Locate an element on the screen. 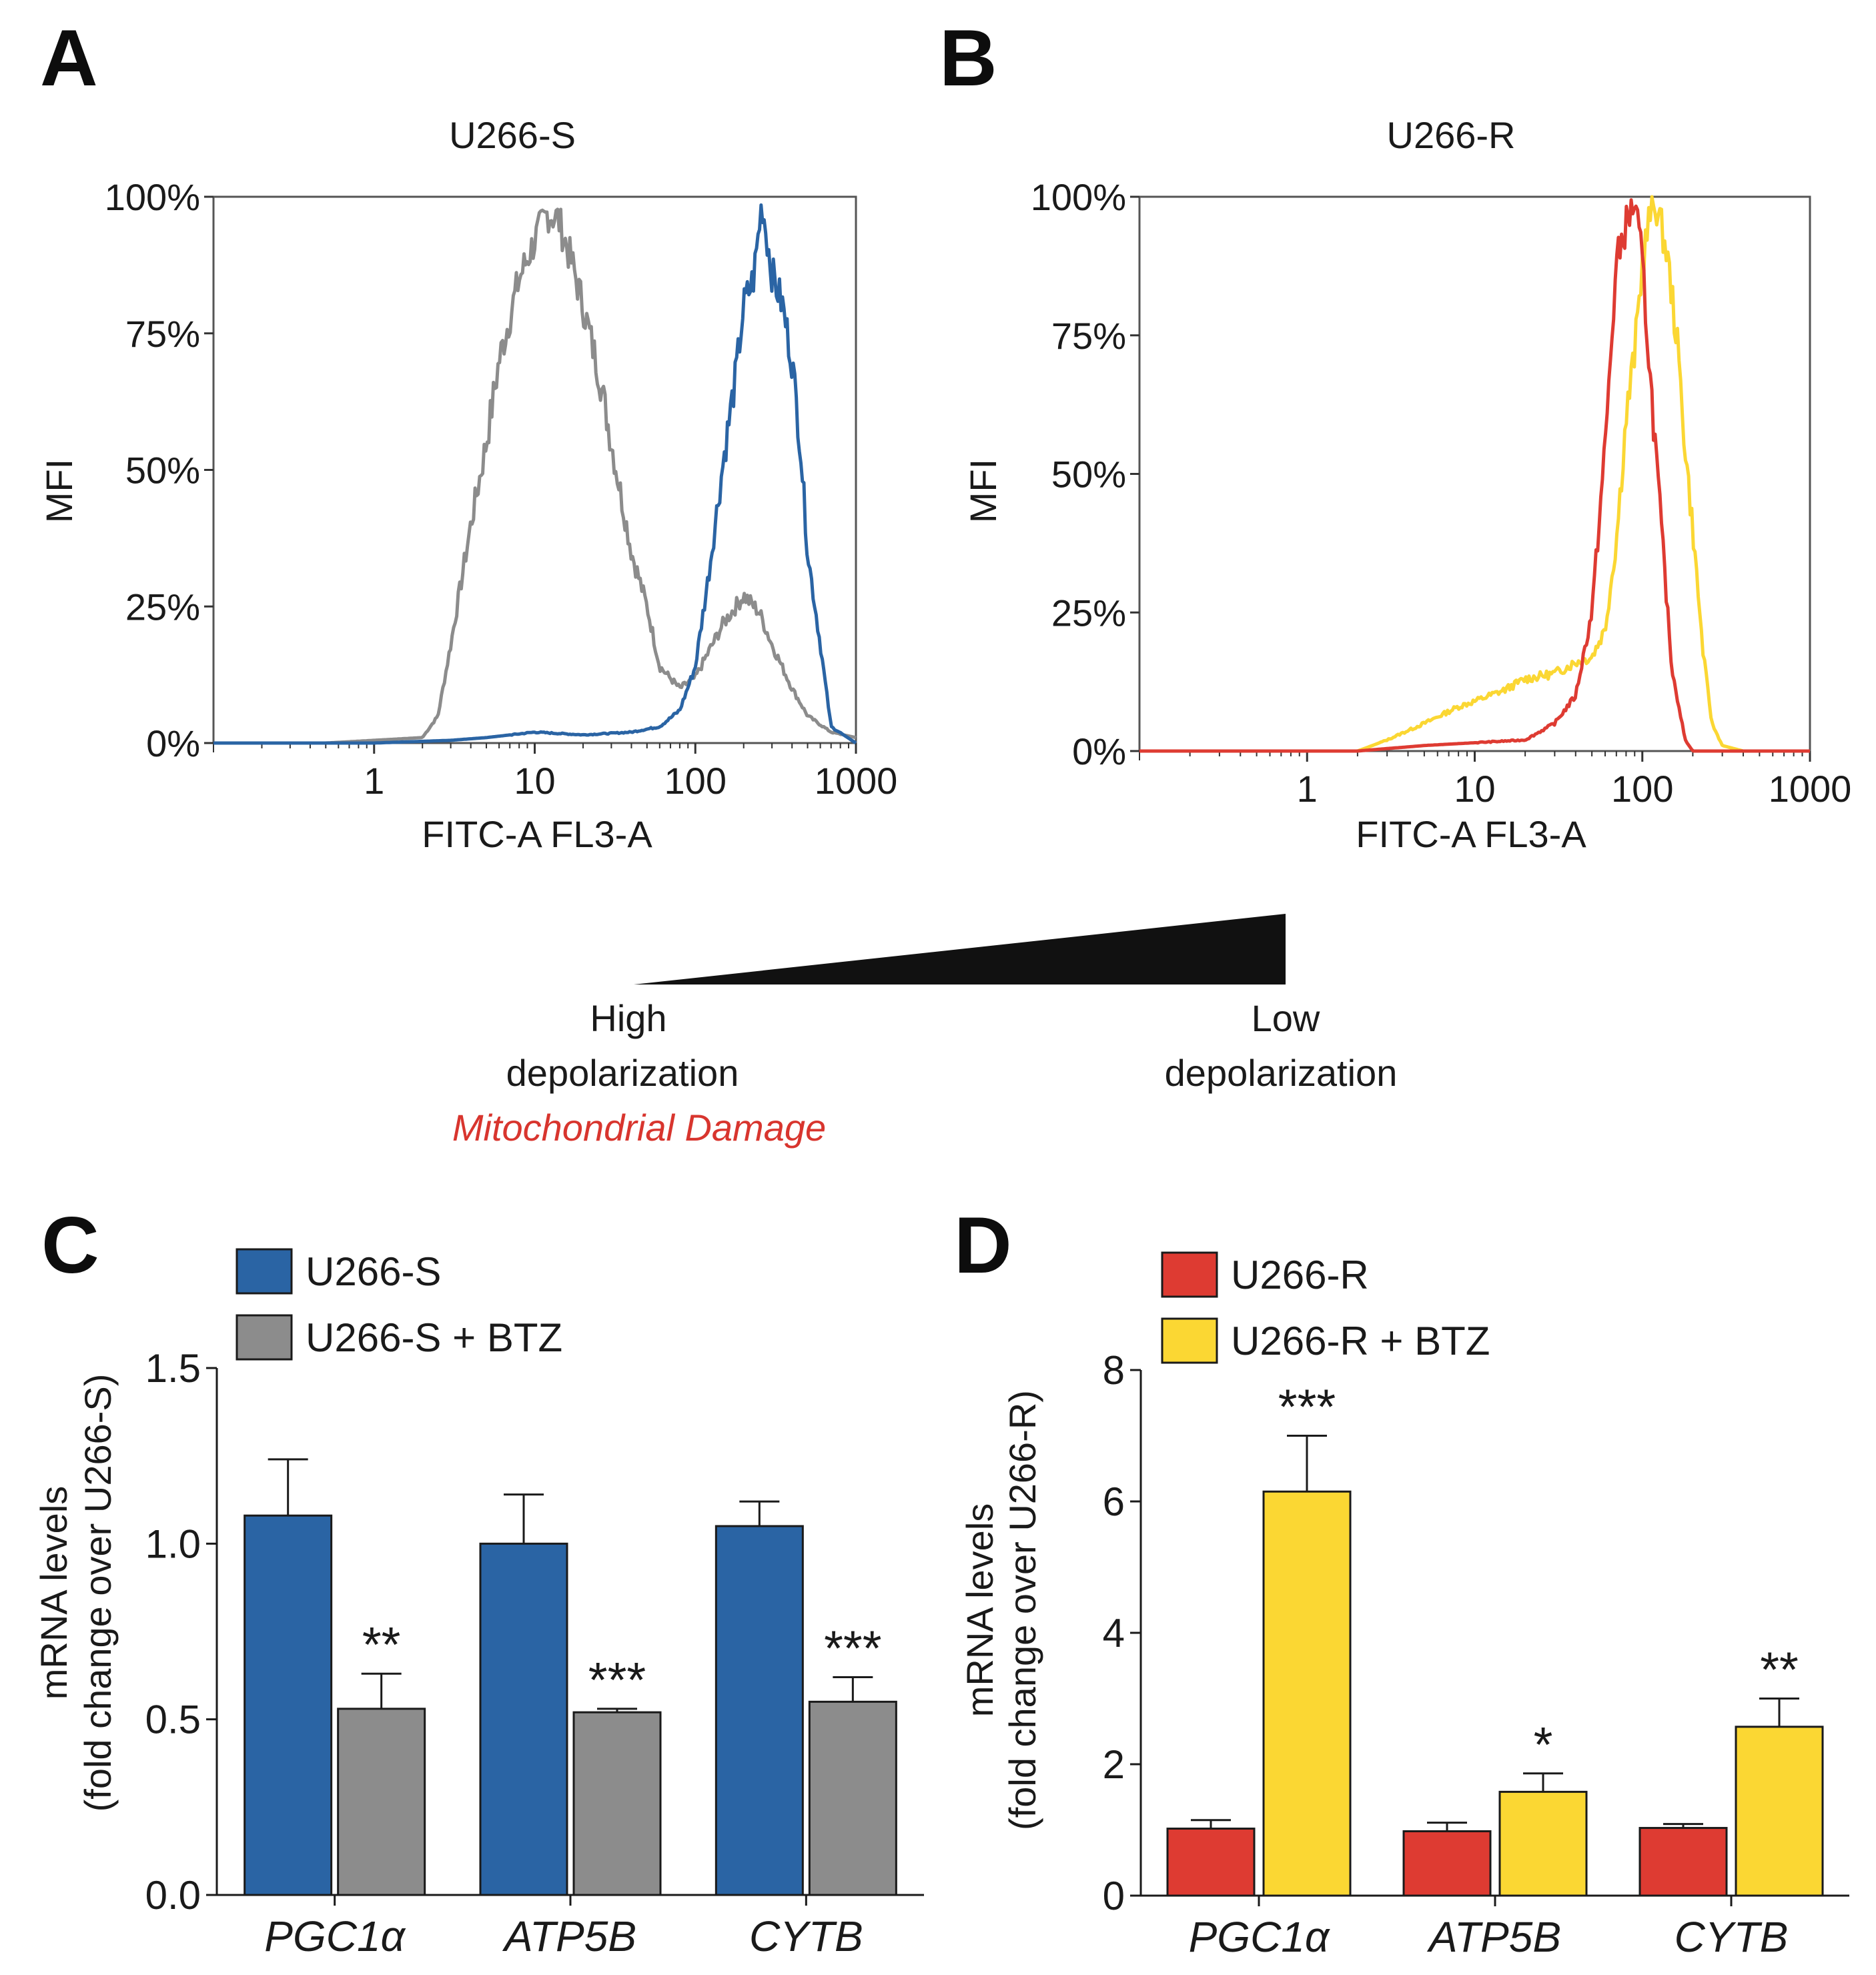  panel-a-xlabel: FITC-A FL3-A is located at coordinates (537, 834).